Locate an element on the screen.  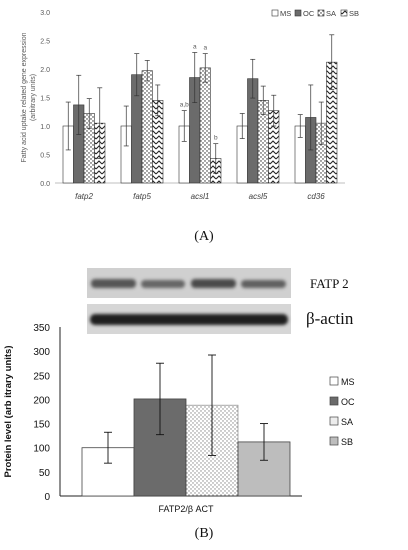
y-axis-label-line: (arbitrary units) is located at coordinates (33, 97).